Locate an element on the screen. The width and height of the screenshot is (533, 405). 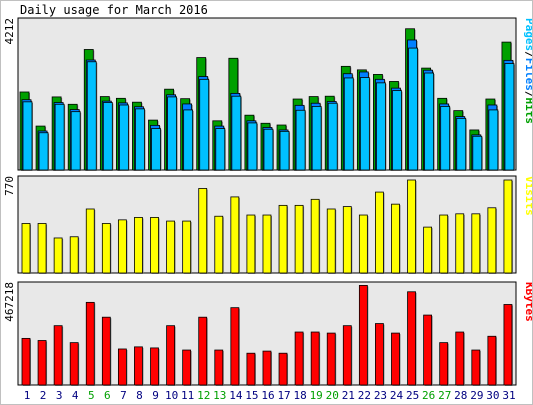
bar-pages-26-body is located at coordinates (429, 121).